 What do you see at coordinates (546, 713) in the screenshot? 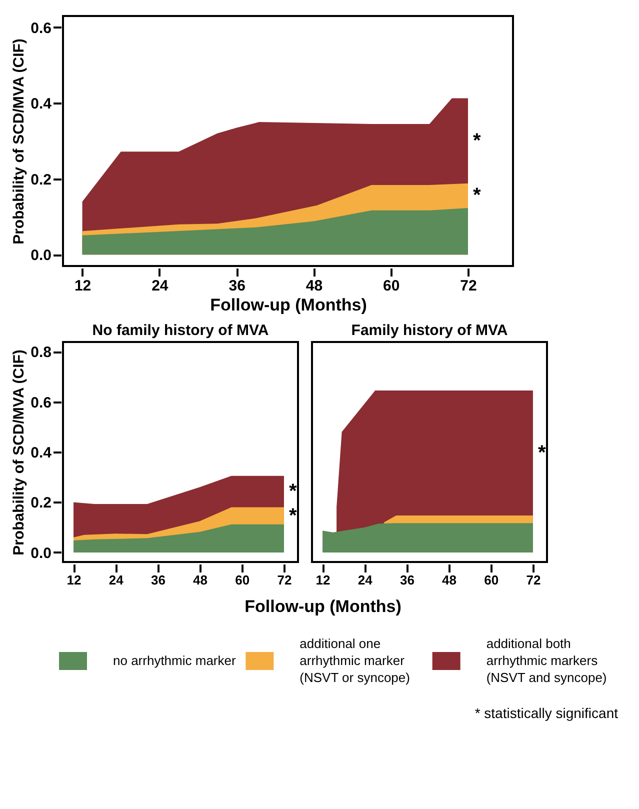
I see `text: * statistically significant` at bounding box center [546, 713].